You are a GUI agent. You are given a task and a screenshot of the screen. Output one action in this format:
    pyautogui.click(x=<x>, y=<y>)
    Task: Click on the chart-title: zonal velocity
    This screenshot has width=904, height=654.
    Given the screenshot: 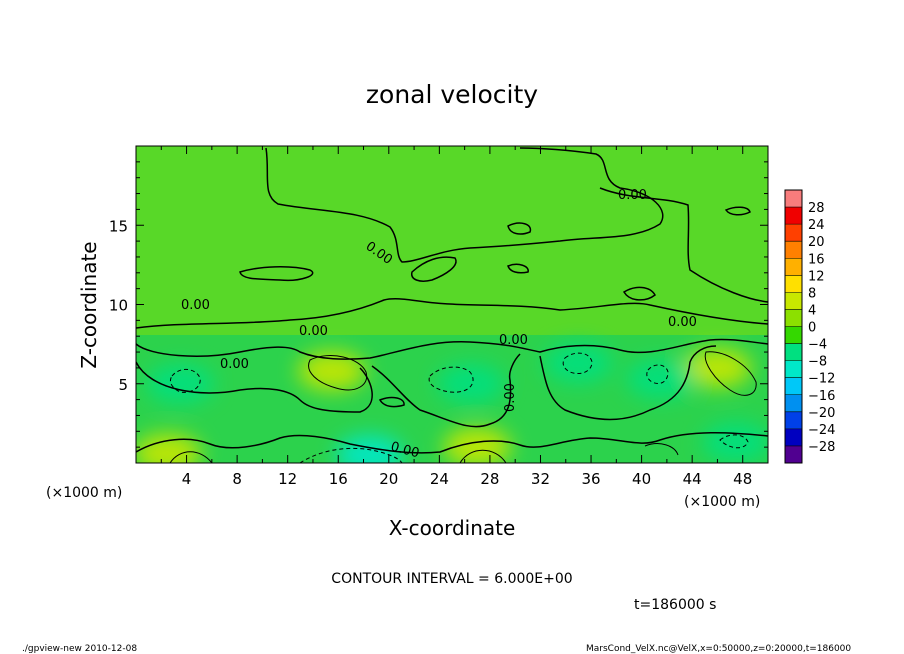 What is the action you would take?
    pyautogui.click(x=452, y=94)
    